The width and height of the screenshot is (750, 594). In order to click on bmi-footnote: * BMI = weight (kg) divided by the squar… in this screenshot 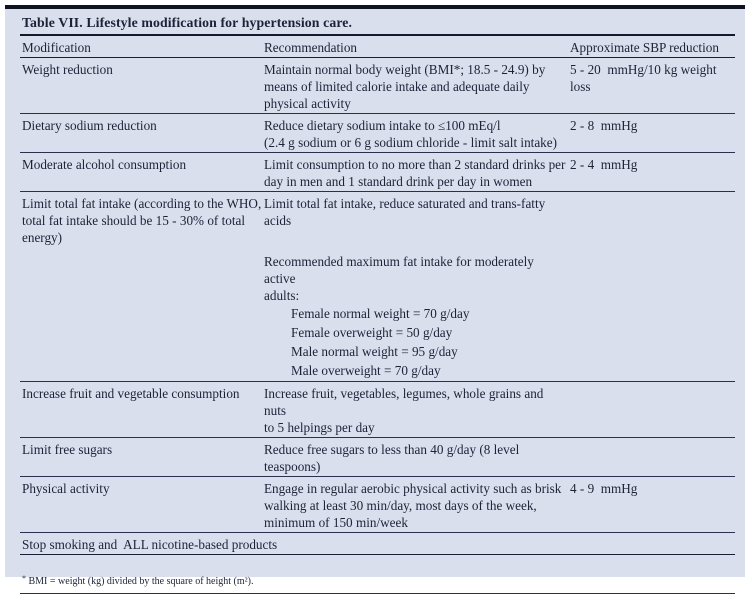, I will do `click(377, 584)`.